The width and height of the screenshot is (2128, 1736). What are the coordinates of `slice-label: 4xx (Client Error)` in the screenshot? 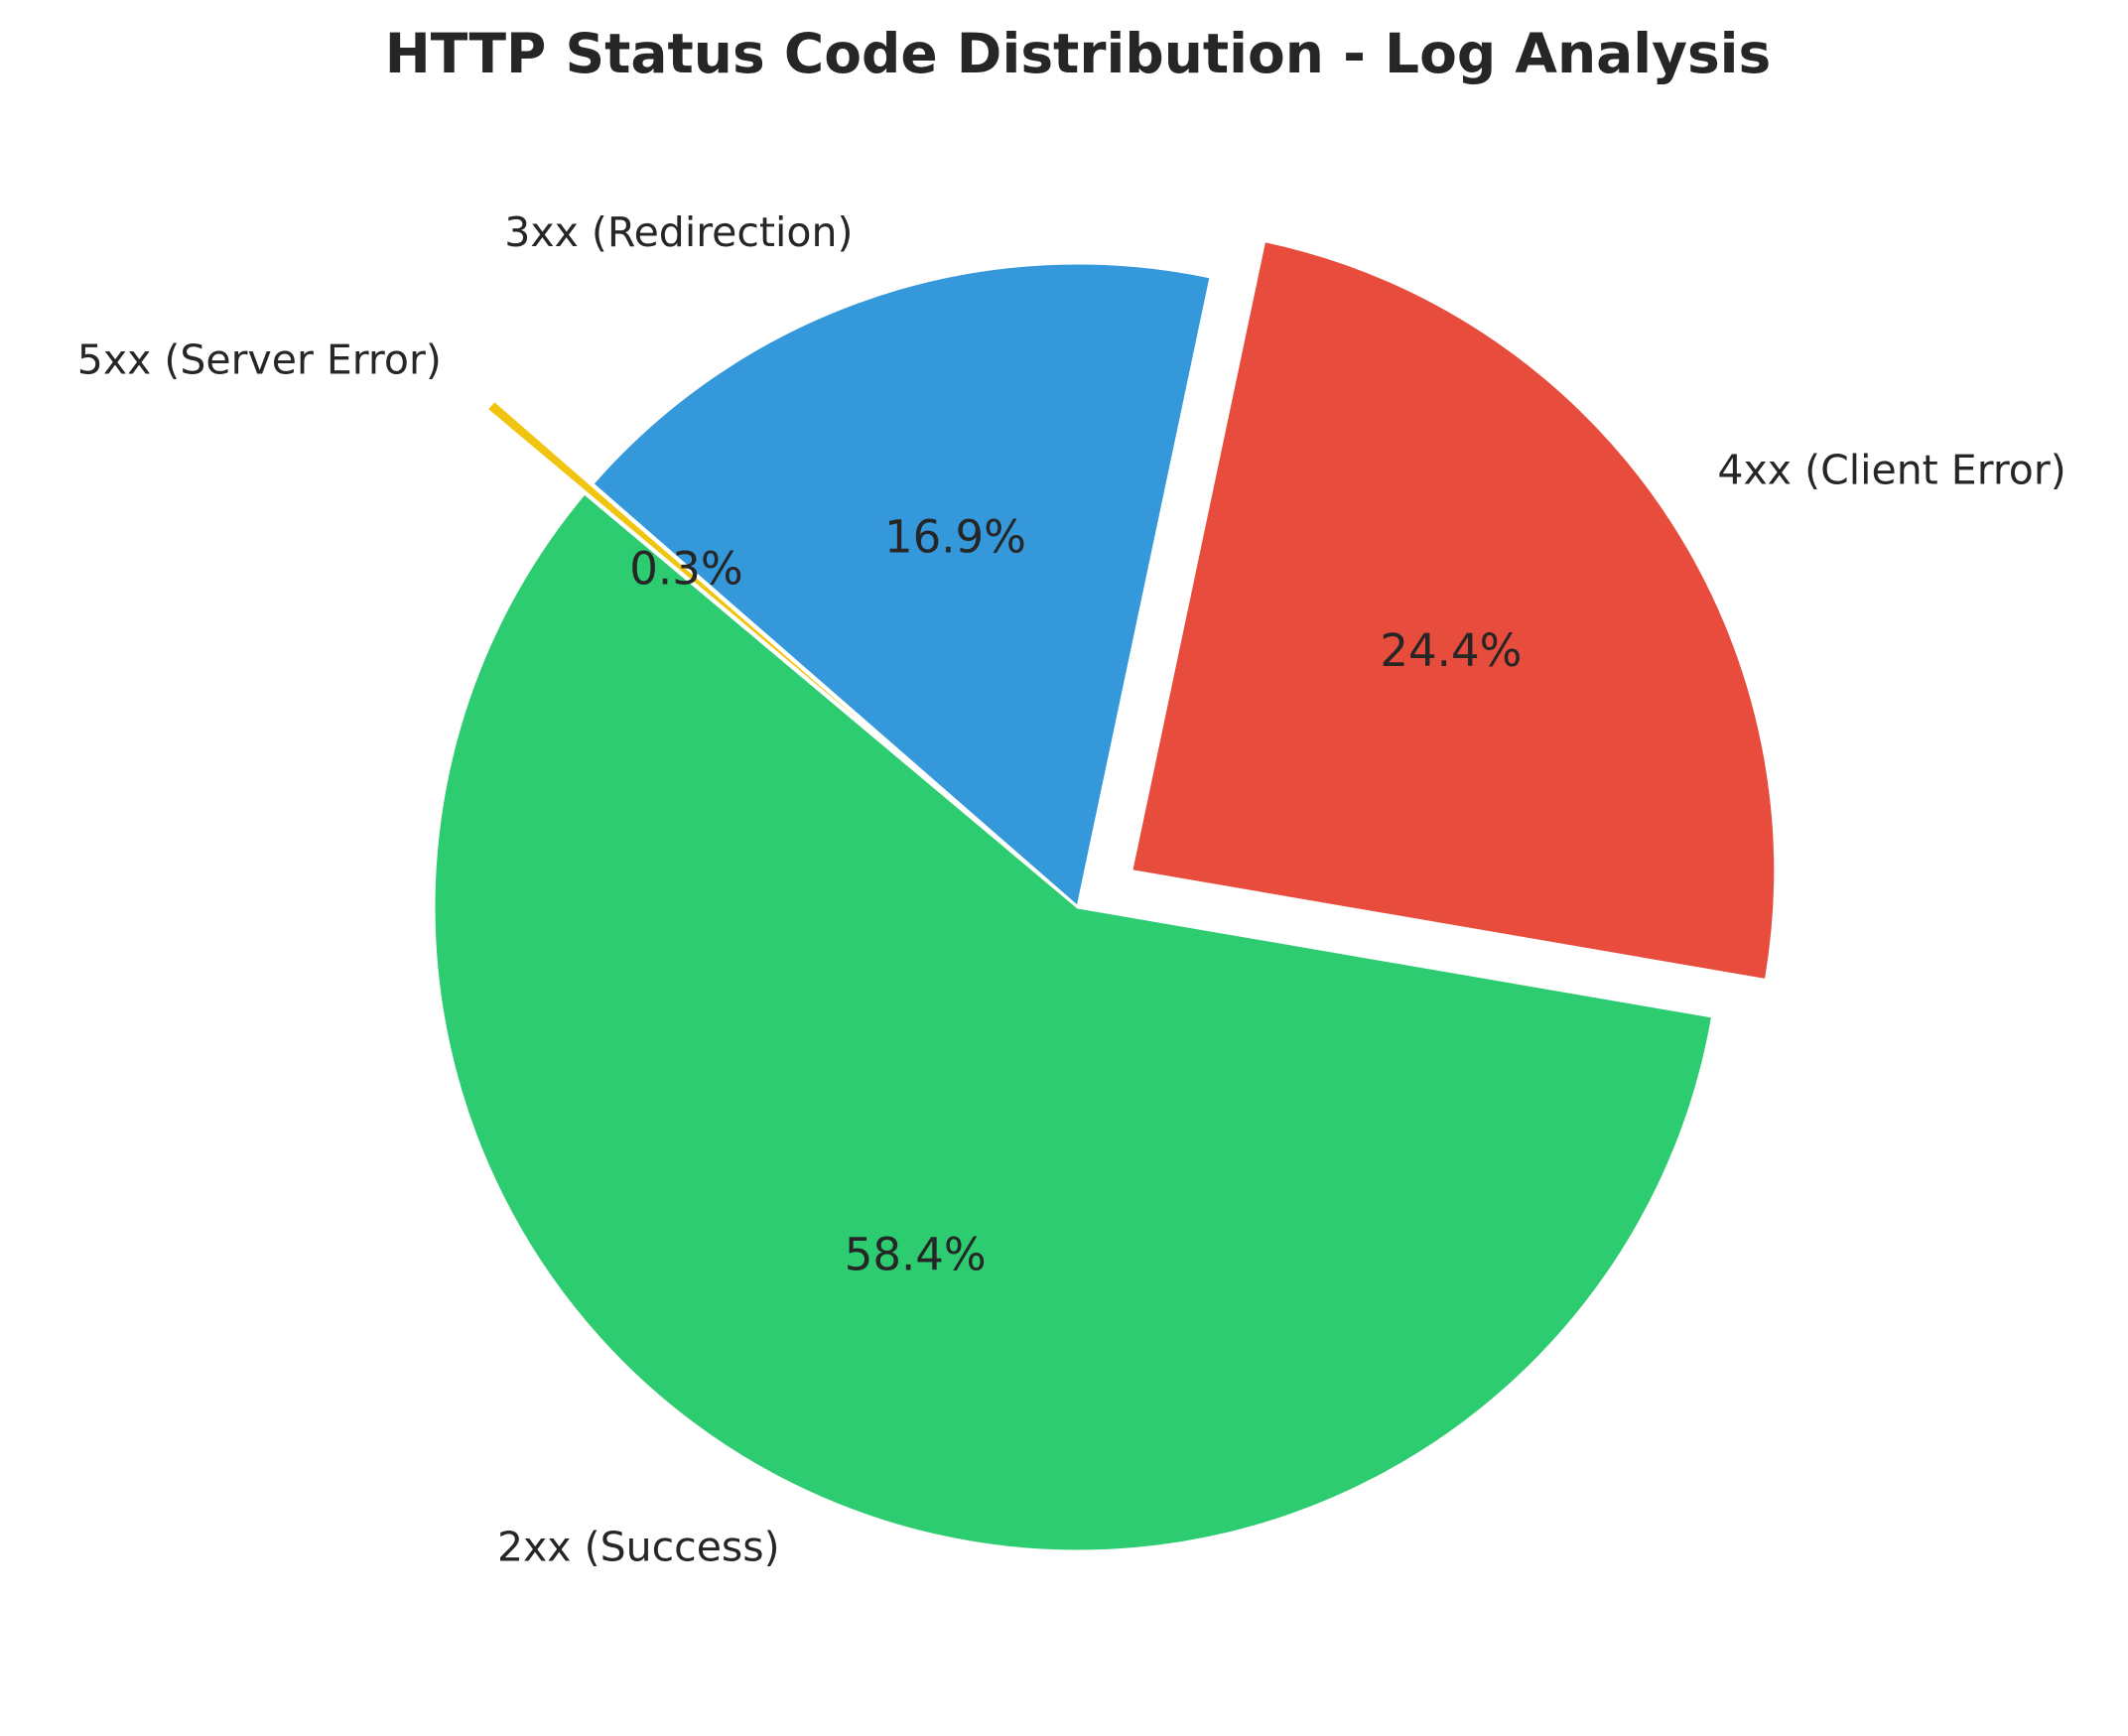 It's located at (1891, 470).